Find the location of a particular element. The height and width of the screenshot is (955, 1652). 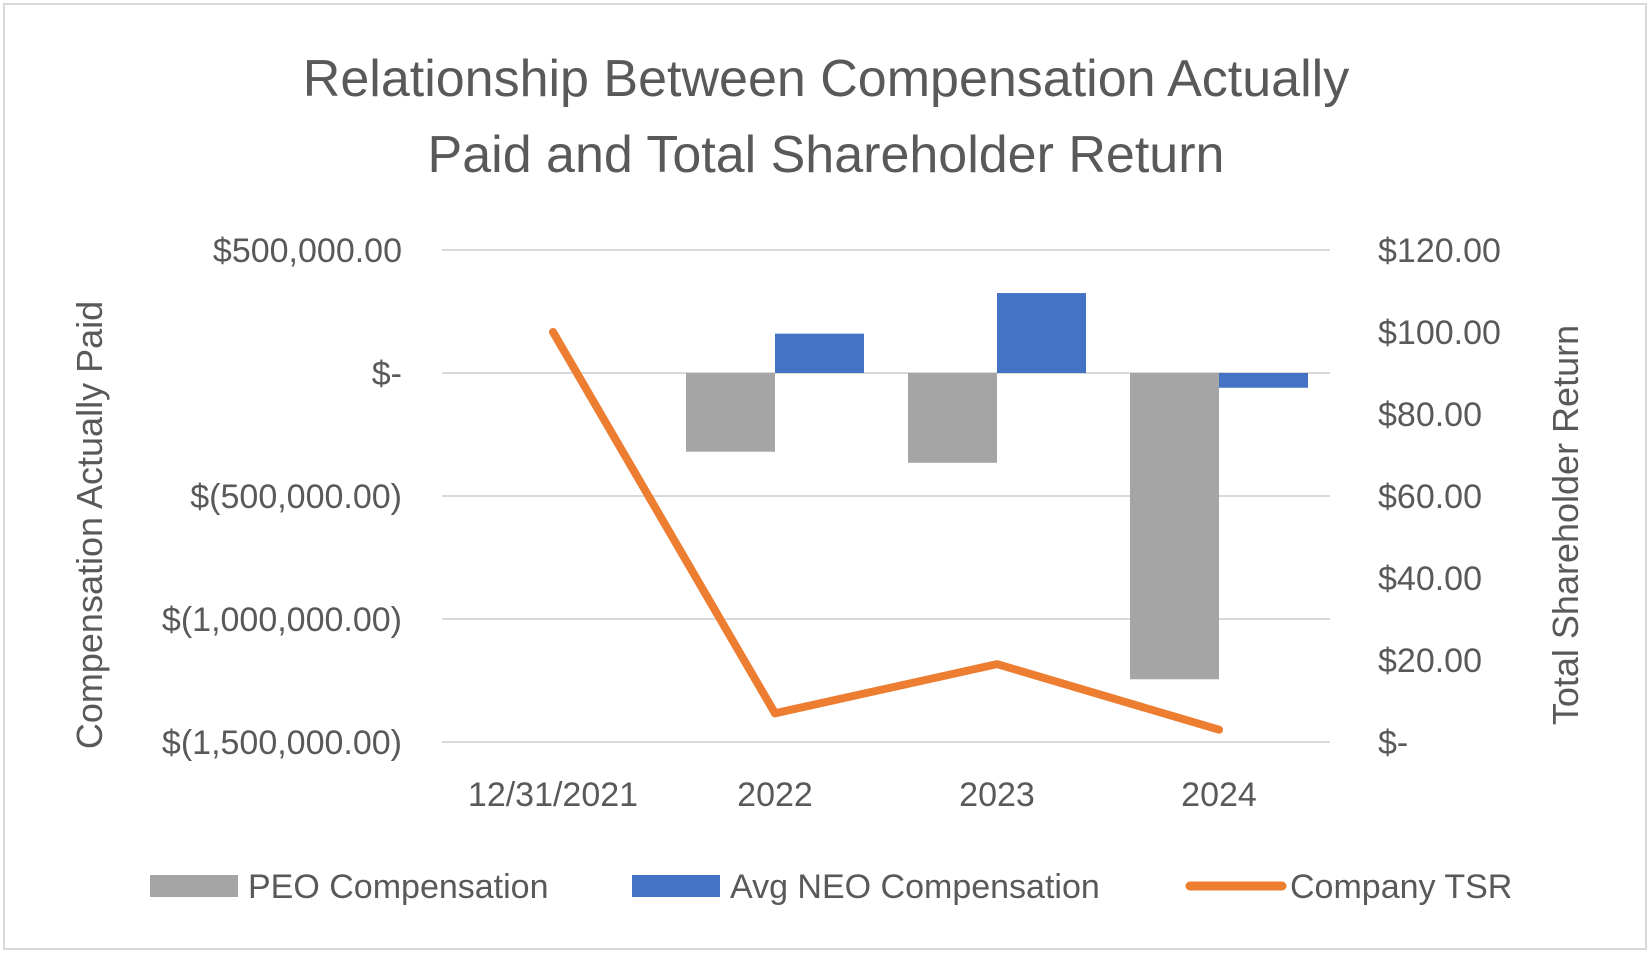

legend-swatch-neo is located at coordinates (676, 886).